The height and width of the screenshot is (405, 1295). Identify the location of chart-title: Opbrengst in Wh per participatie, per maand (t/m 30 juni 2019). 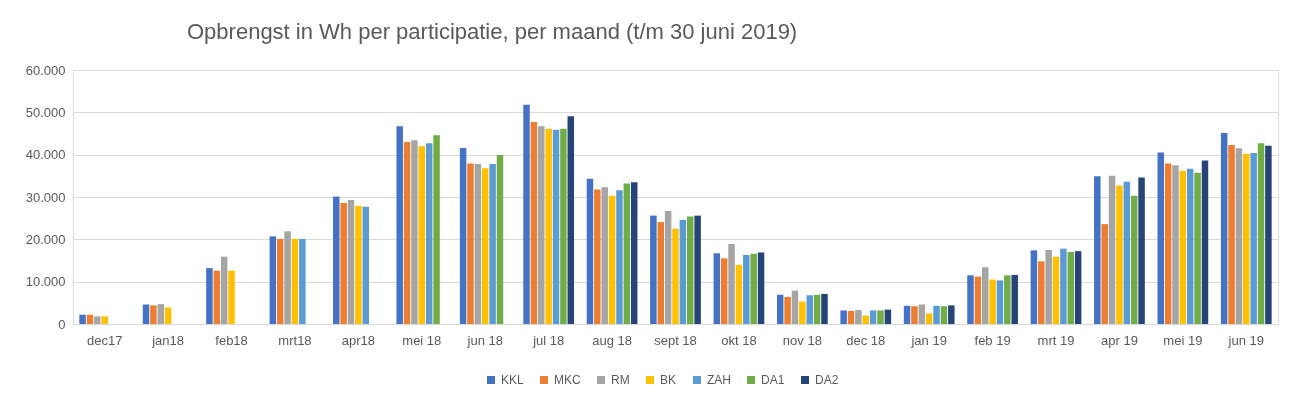
(492, 31).